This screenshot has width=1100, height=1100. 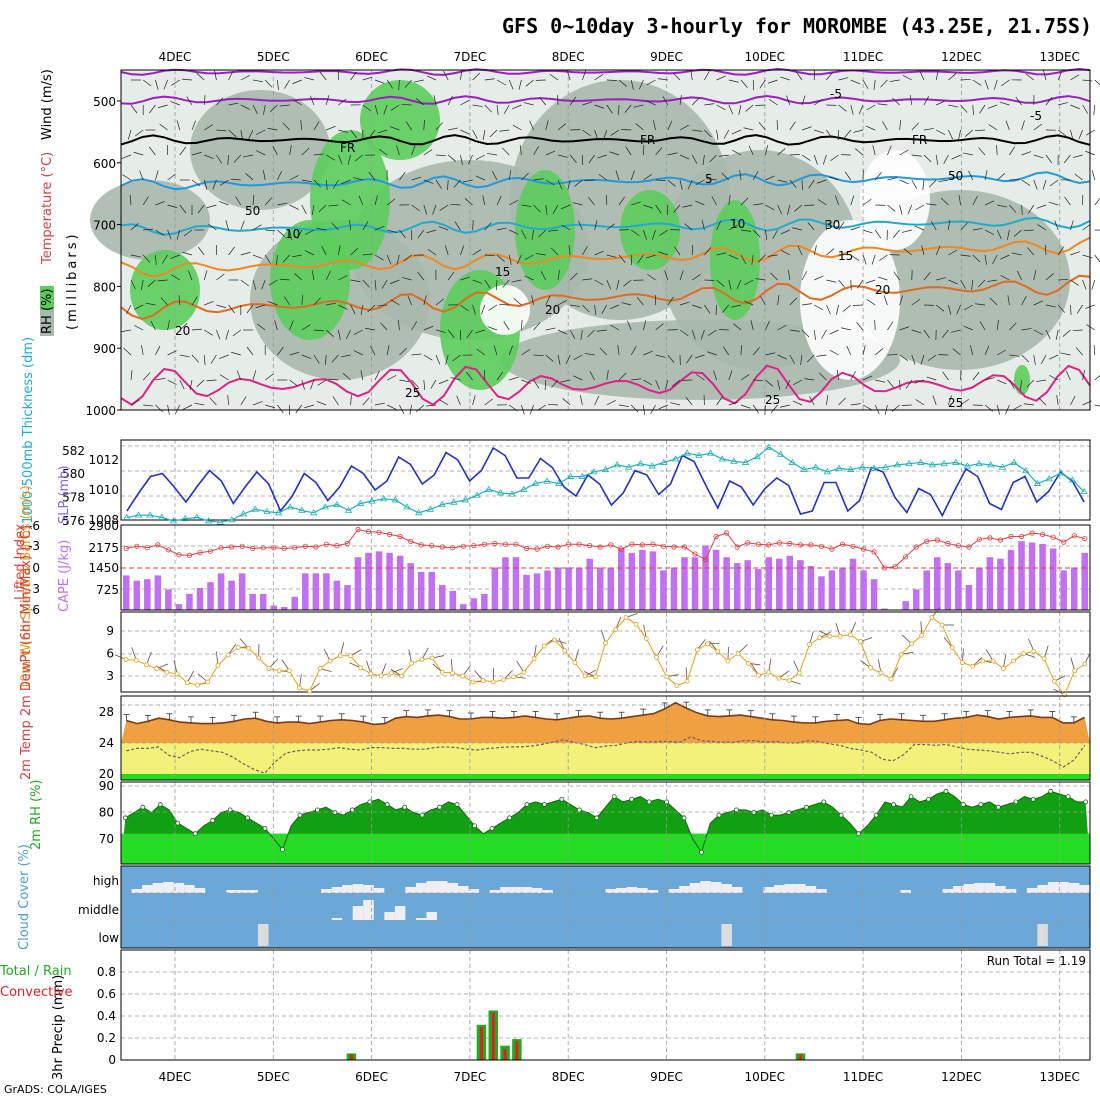 I want to click on ylabel-wind10: 10m Wind Speed & Barbs (m/s), so click(x=26, y=587).